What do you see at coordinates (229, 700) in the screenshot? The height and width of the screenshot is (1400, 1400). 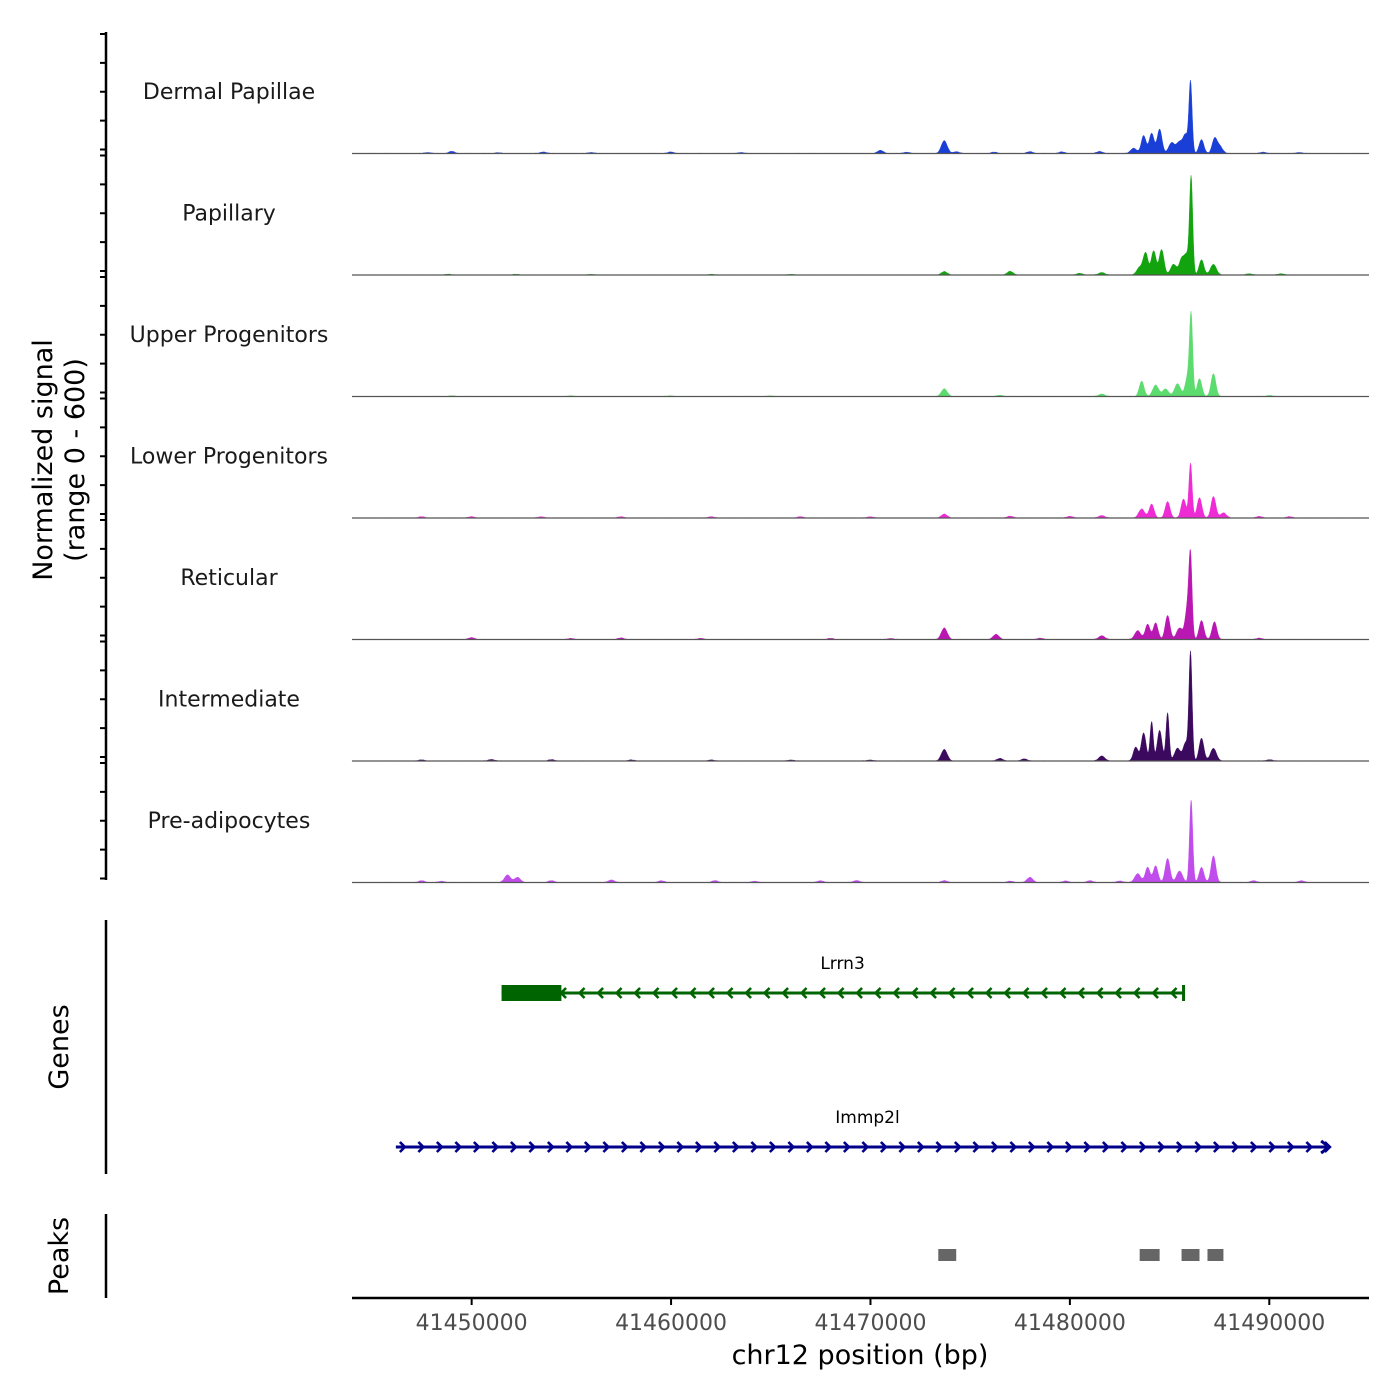 I see `track-label: Intermediate` at bounding box center [229, 700].